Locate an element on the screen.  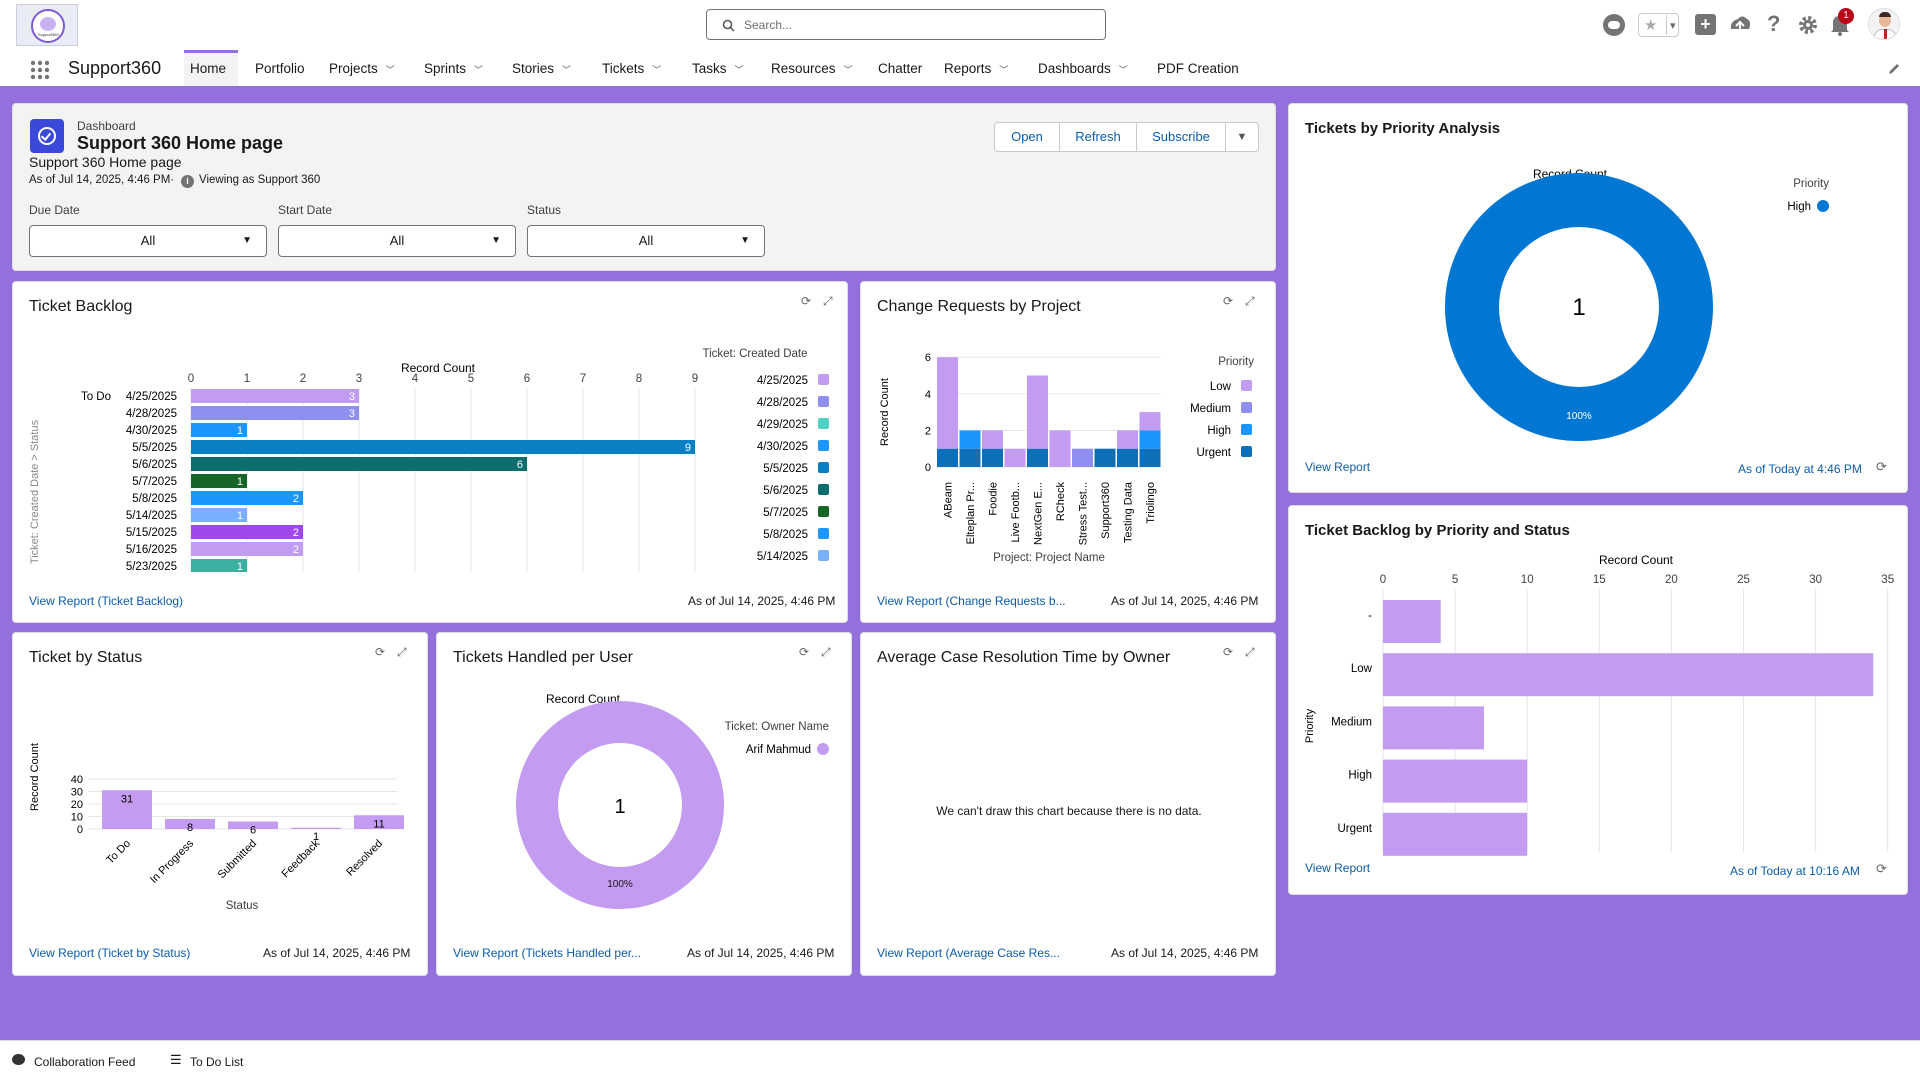
bar-segment is located at coordinates (1037, 457).